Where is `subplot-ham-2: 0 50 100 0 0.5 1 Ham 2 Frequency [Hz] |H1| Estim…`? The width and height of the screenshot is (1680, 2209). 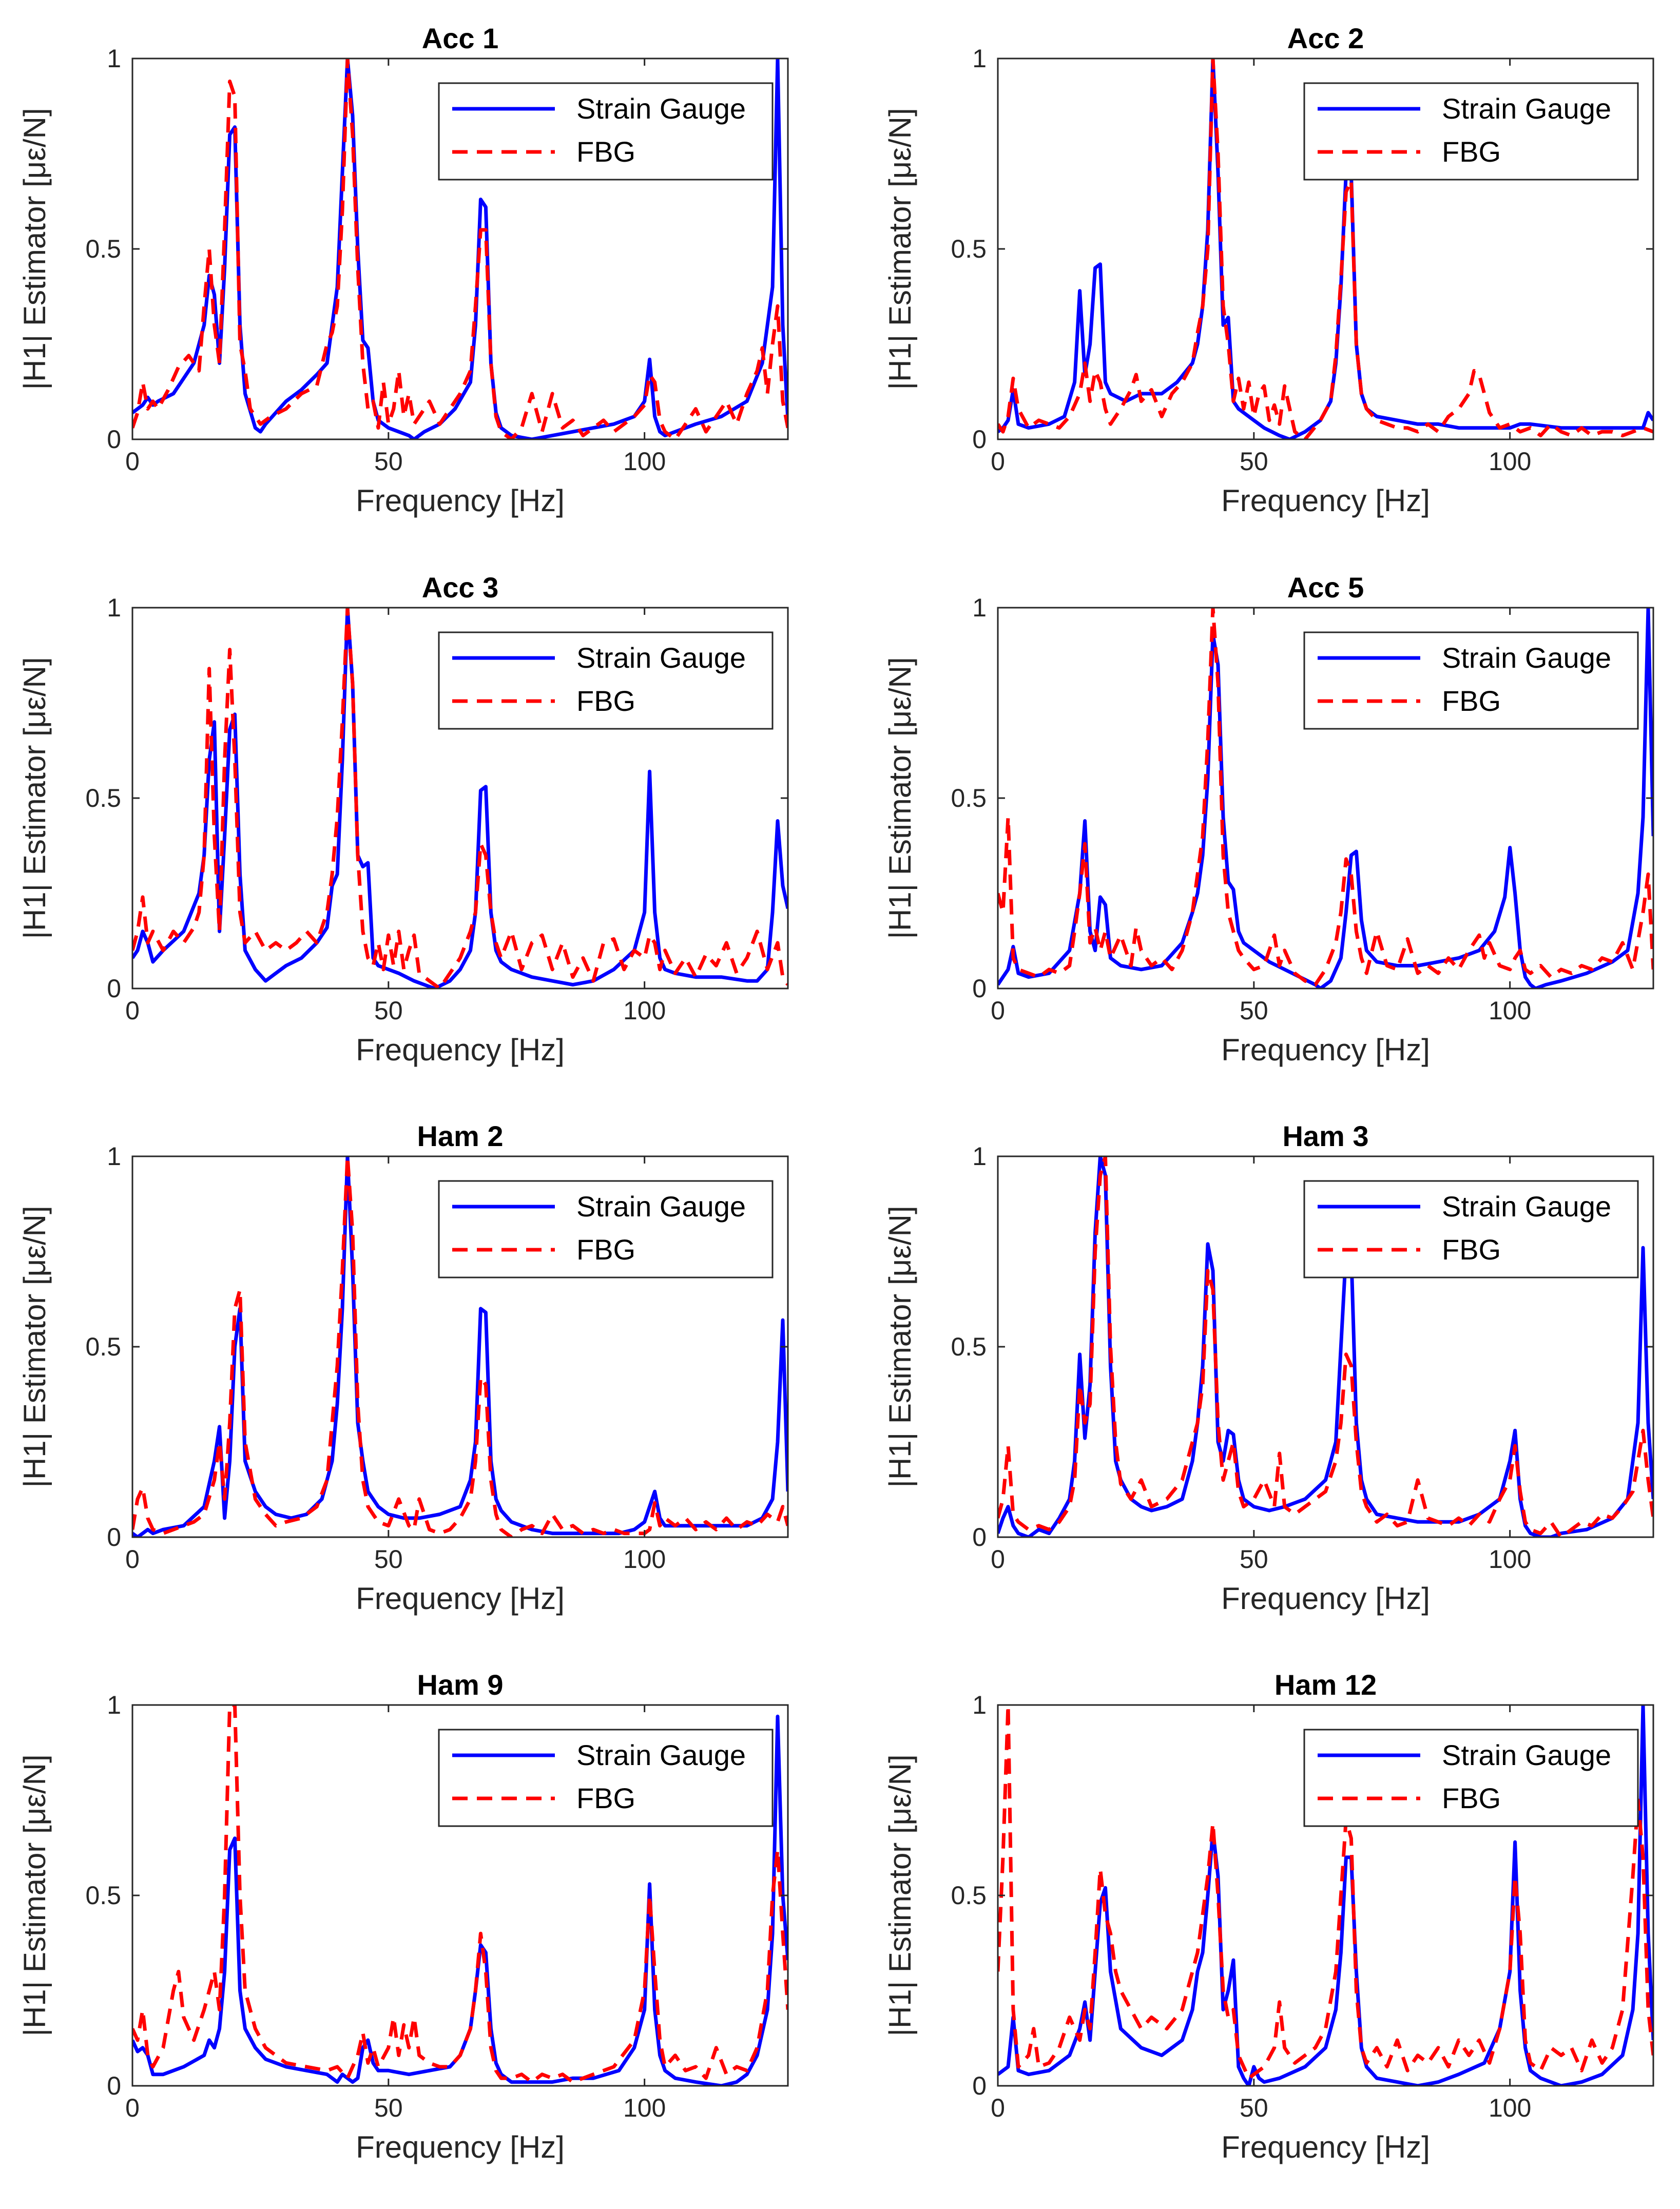
subplot-ham-2: 0 50 100 0 0.5 1 Ham 2 Frequency [Hz] |H1| Estim… is located at coordinates (403, 1368).